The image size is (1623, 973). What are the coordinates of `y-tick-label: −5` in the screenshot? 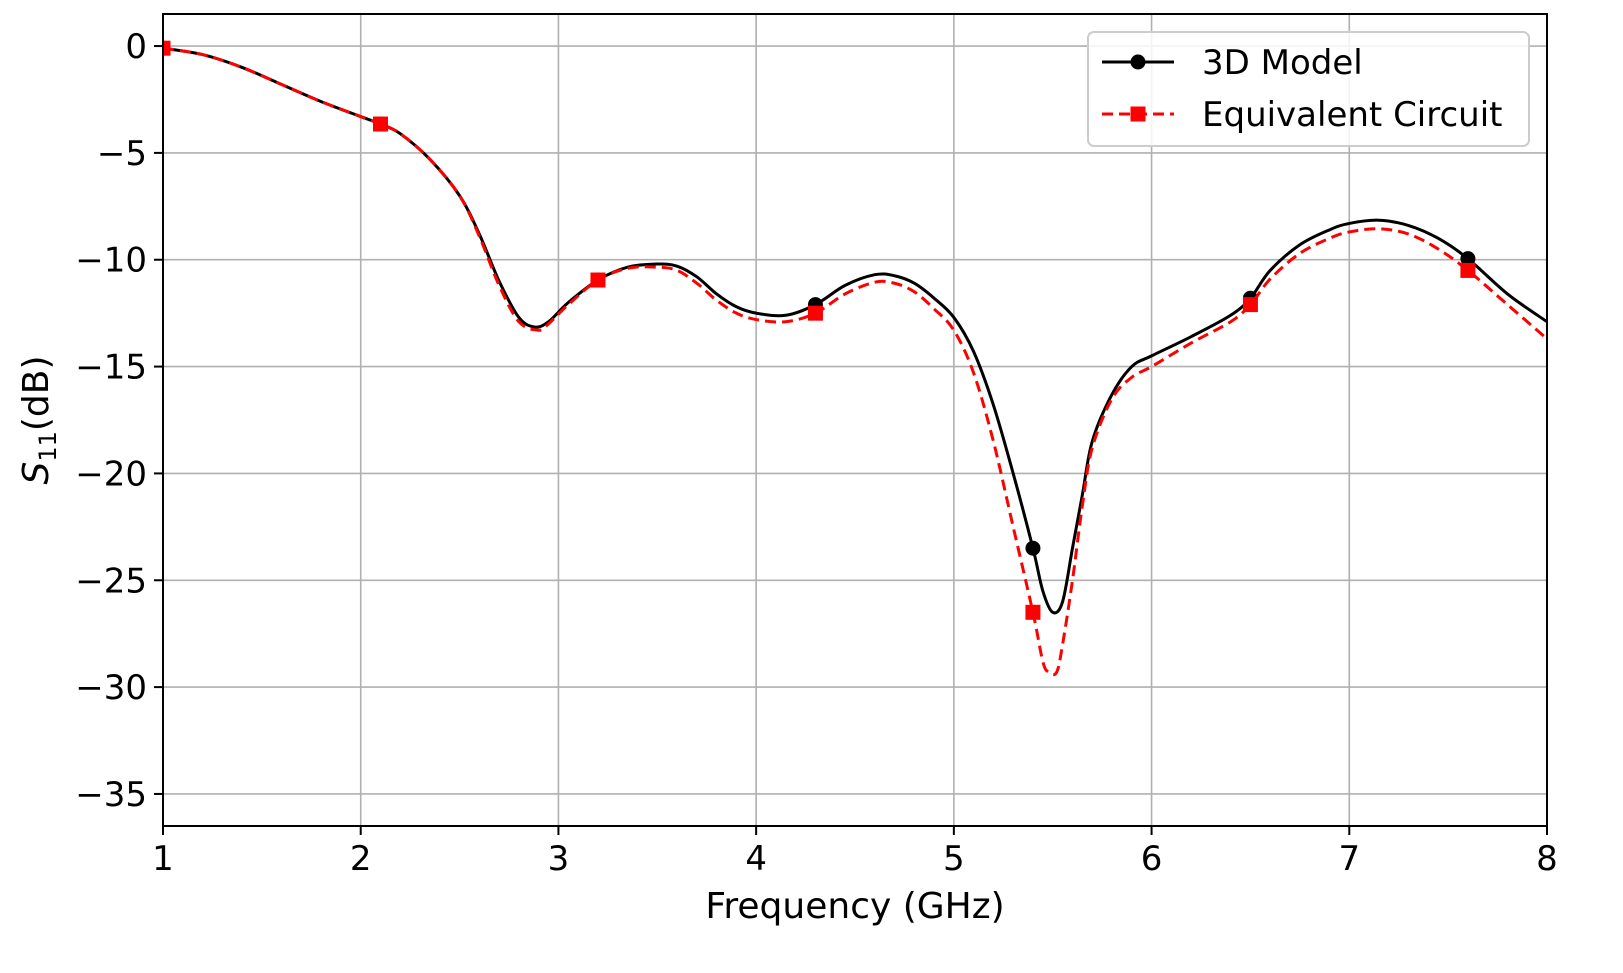 It's located at (122, 154).